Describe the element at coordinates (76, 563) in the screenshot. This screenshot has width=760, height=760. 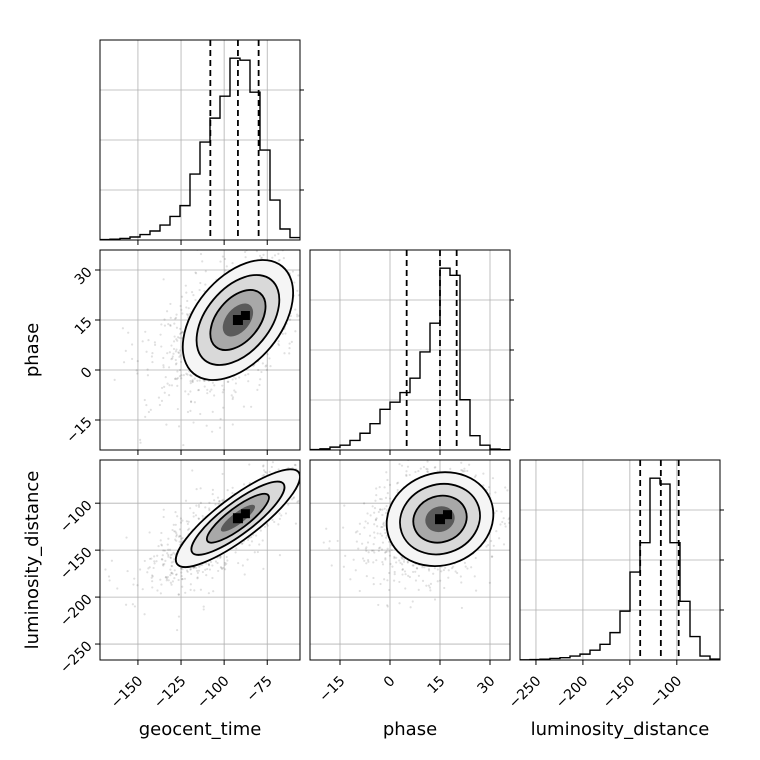
I see `y-tick-label: −150` at that location.